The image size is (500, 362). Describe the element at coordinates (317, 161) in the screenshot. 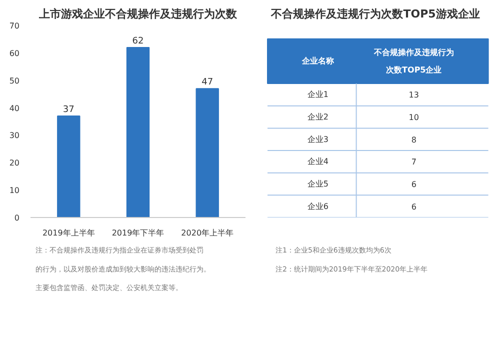

I see `category-label: 企业4` at that location.